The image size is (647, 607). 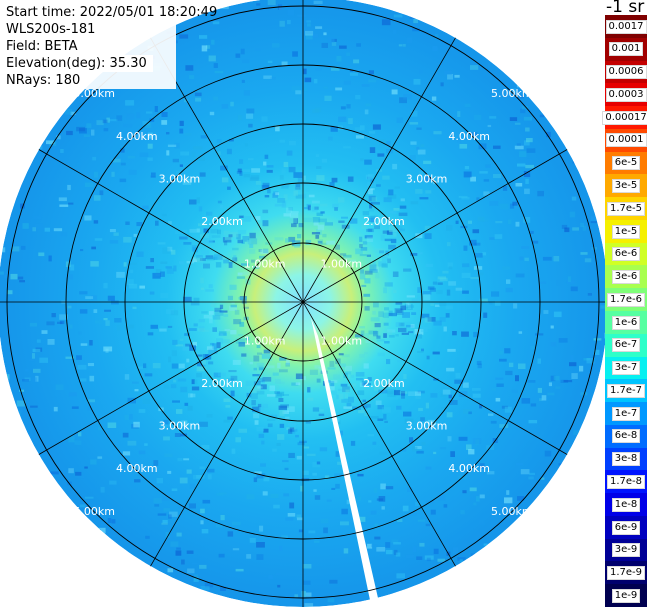 I want to click on colorbar-cell: 1.7e-9, so click(x=626, y=573).